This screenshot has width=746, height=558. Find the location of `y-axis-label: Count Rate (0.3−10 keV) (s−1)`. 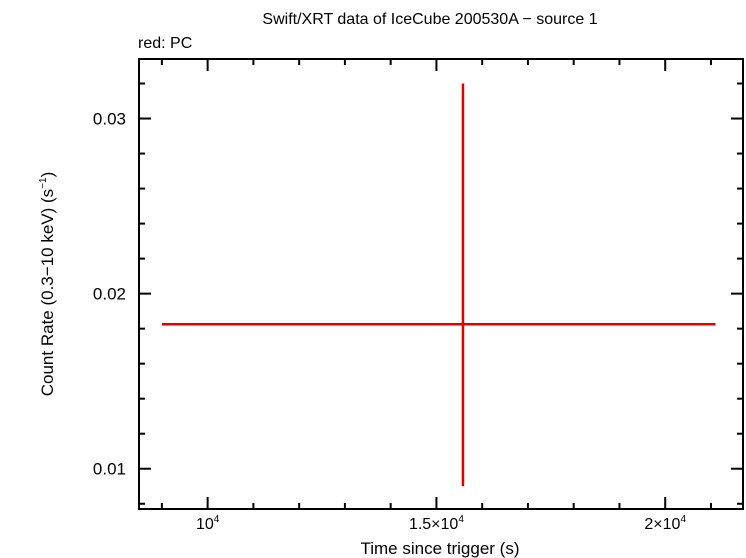

y-axis-label: Count Rate (0.3−10 keV) (s−1) is located at coordinates (47, 284).